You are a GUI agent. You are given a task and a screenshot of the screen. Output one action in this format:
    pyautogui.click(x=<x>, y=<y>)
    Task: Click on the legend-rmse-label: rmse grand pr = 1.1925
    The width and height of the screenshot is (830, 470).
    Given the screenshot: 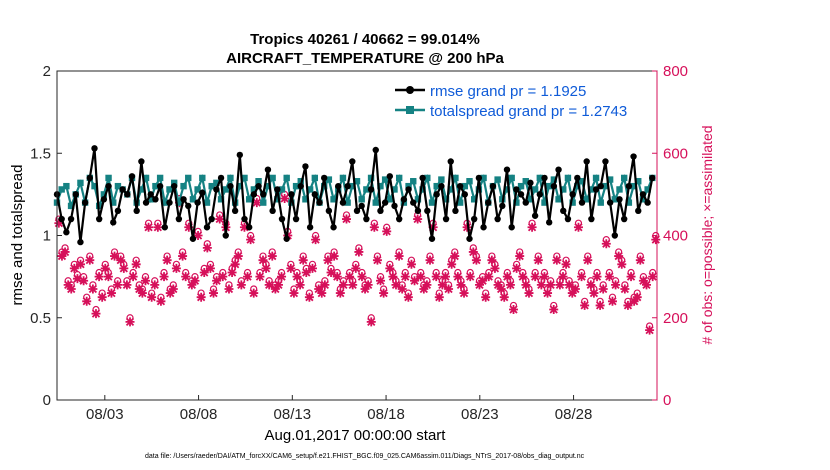 What is the action you would take?
    pyautogui.click(x=508, y=91)
    